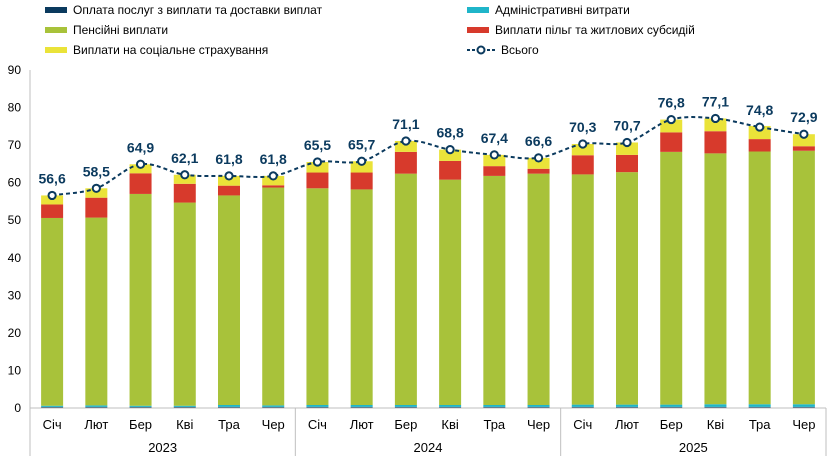 The width and height of the screenshot is (836, 461). Describe the element at coordinates (520, 50) in the screenshot. I see `legend-label-total: Всього` at that location.